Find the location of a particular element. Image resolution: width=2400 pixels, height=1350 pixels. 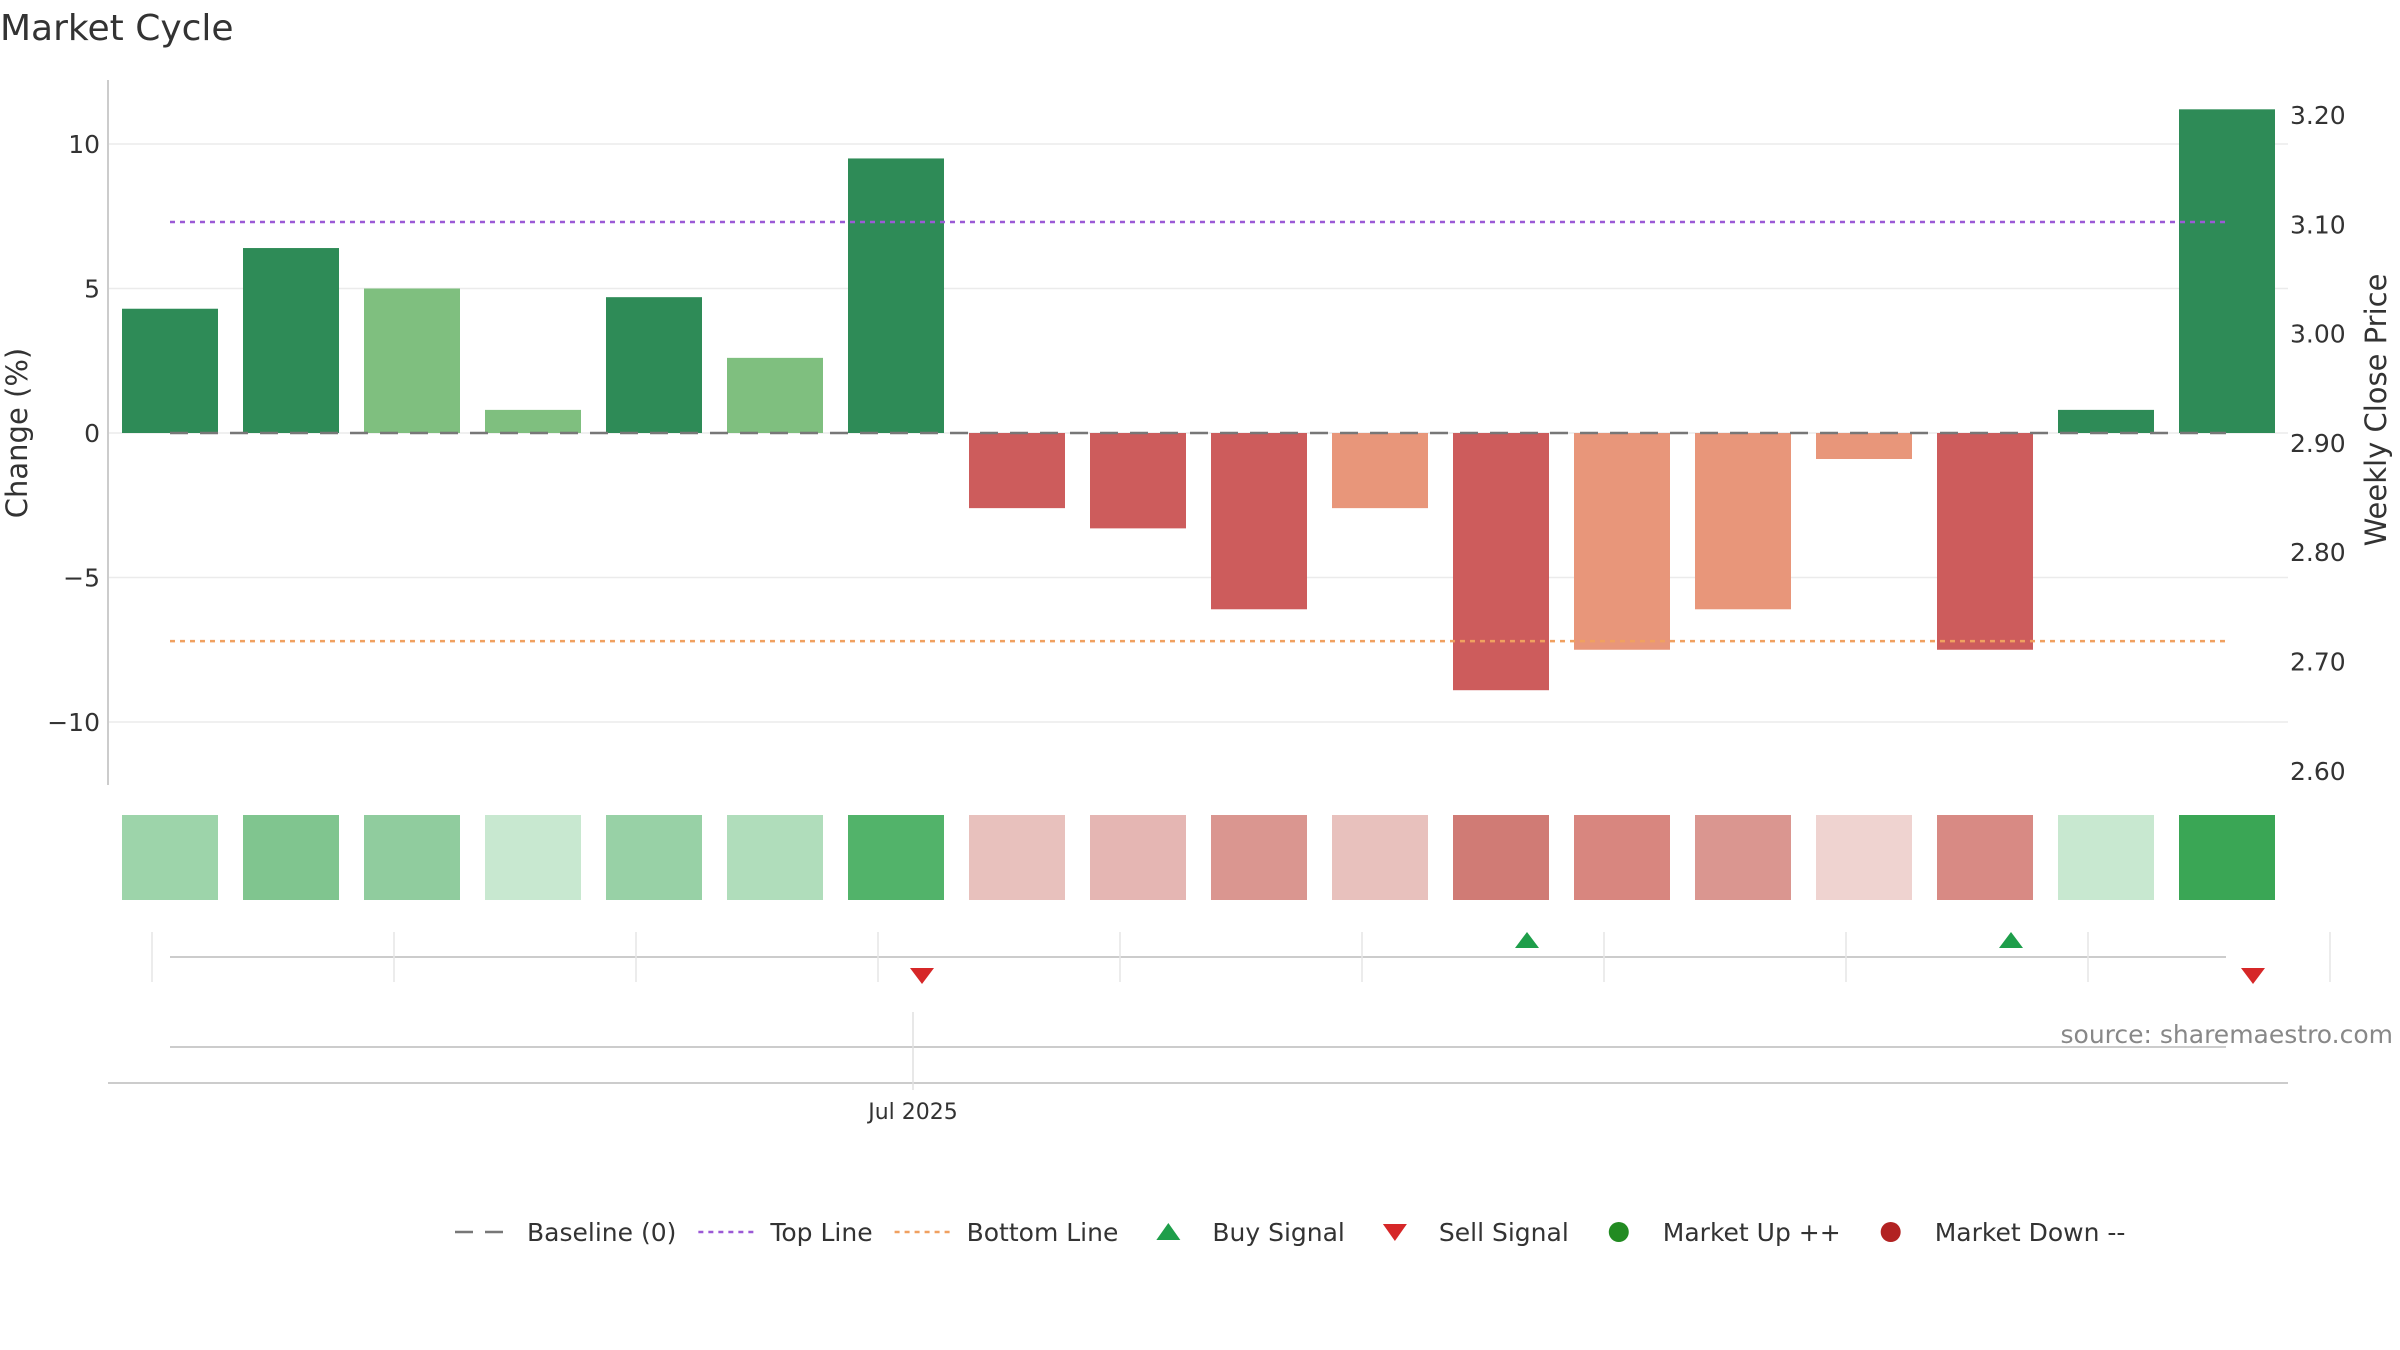

signal-row is located at coordinates (1241, 958).